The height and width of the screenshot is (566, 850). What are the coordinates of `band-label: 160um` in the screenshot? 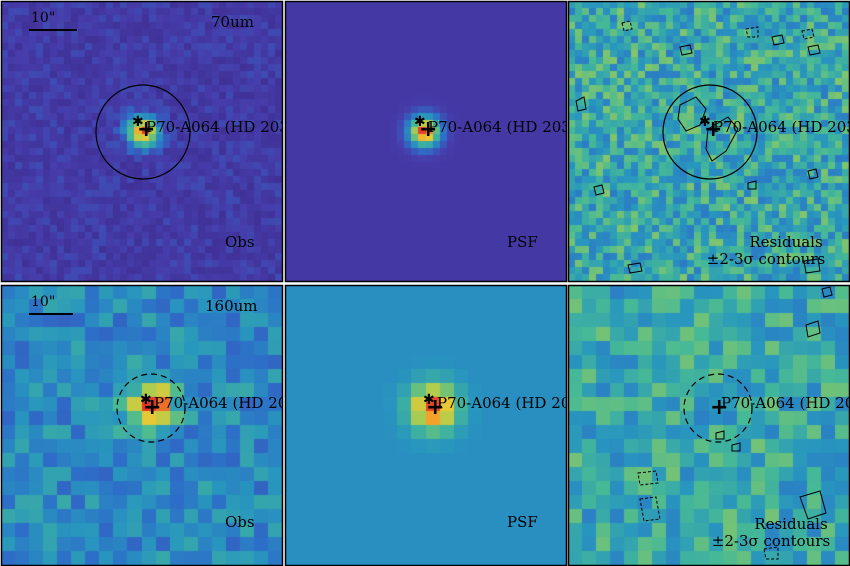 It's located at (231, 306).